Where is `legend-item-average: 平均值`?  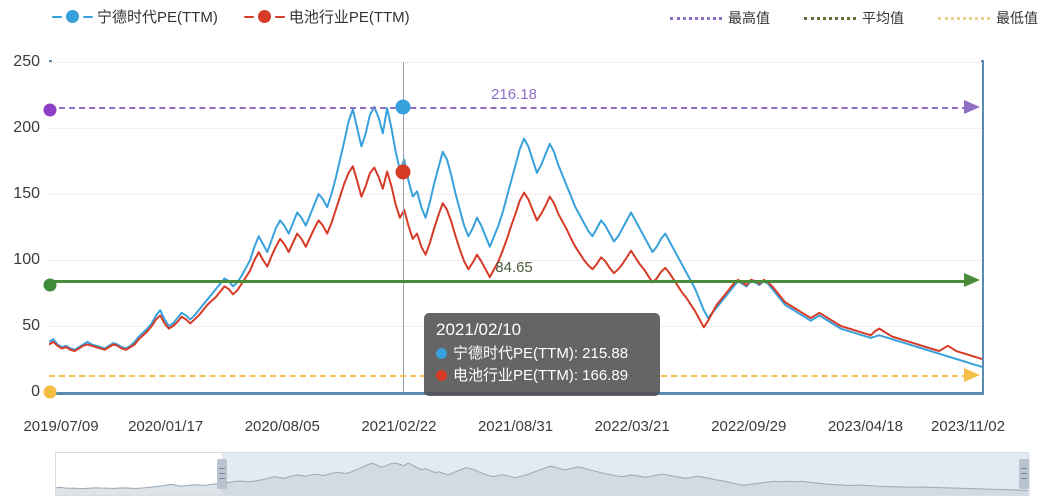 legend-item-average: 平均值 is located at coordinates (854, 18).